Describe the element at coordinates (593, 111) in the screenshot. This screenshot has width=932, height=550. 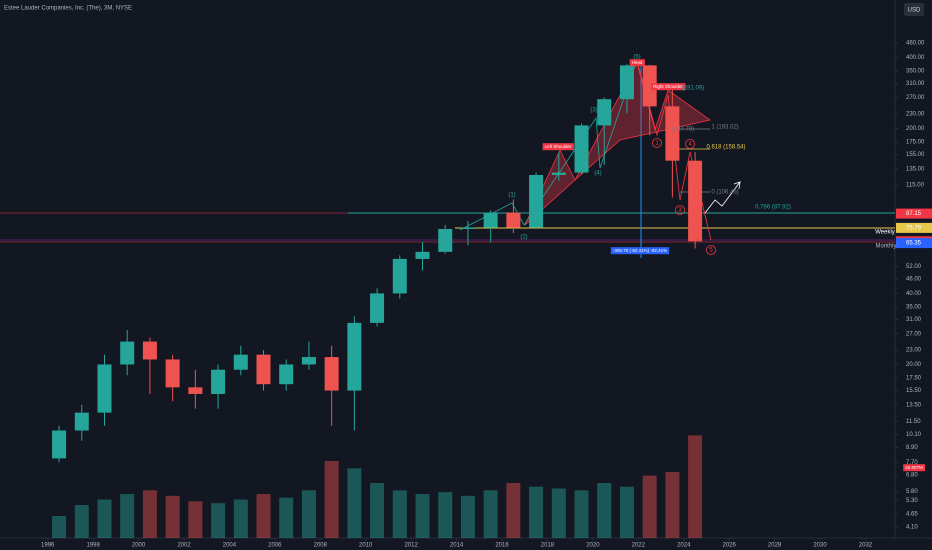
I see `annotation: (3)` at that location.